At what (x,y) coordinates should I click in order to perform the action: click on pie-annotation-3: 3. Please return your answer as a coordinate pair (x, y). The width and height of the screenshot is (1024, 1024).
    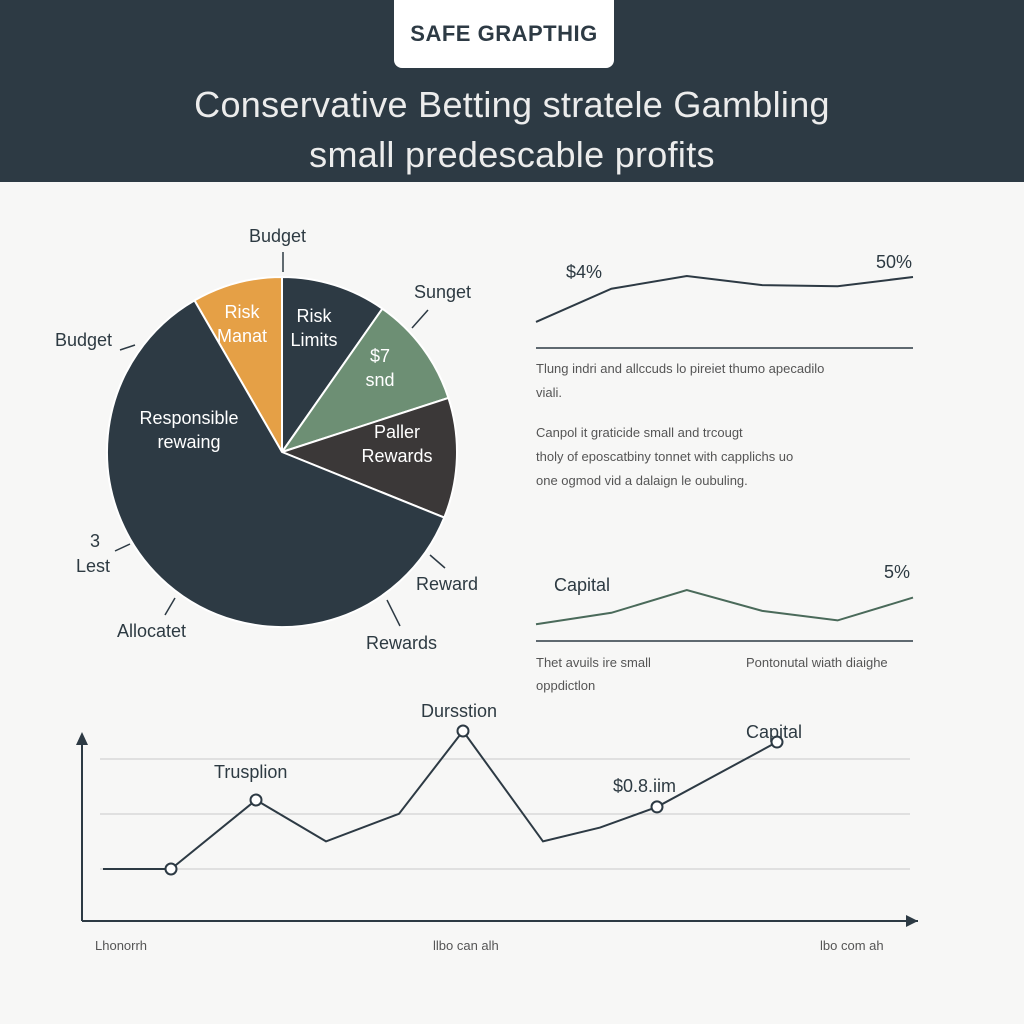
    Looking at the image, I should click on (95, 541).